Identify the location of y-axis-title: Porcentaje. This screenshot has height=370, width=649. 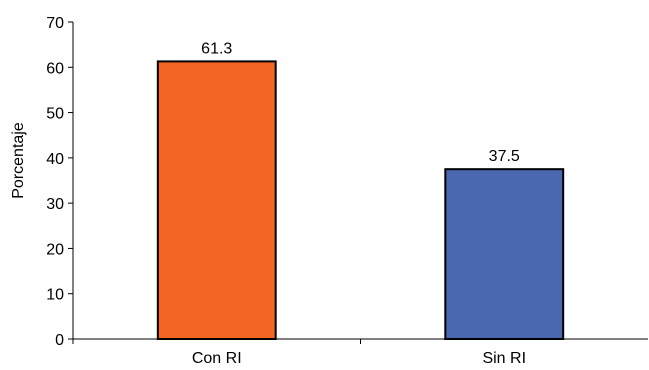
(18, 160).